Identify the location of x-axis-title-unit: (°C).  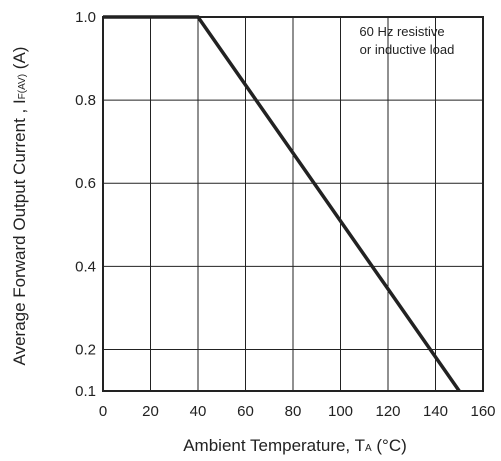
(389, 445).